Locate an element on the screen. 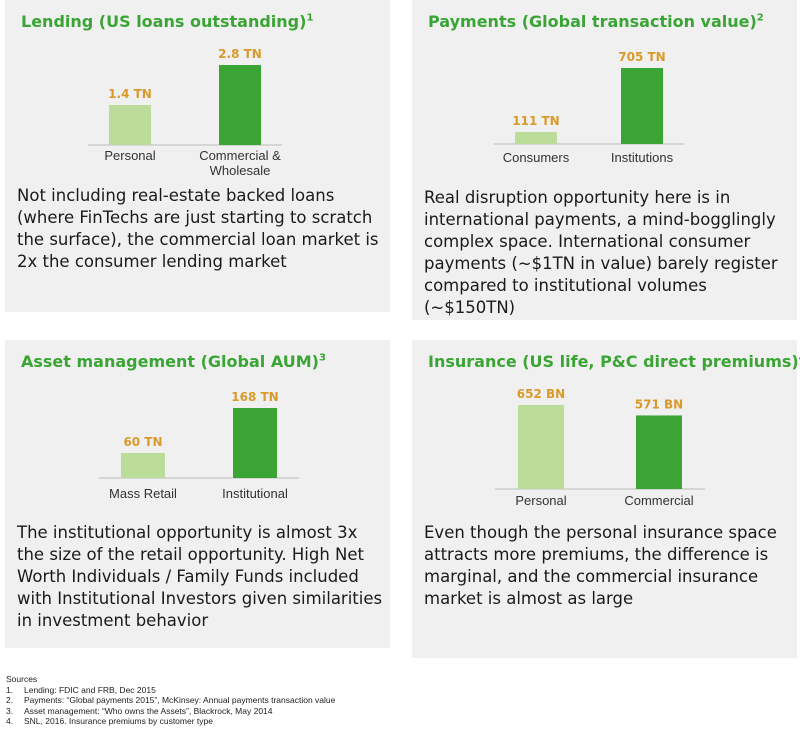  payments-title: Payments (Global transaction value)2 is located at coordinates (596, 21).